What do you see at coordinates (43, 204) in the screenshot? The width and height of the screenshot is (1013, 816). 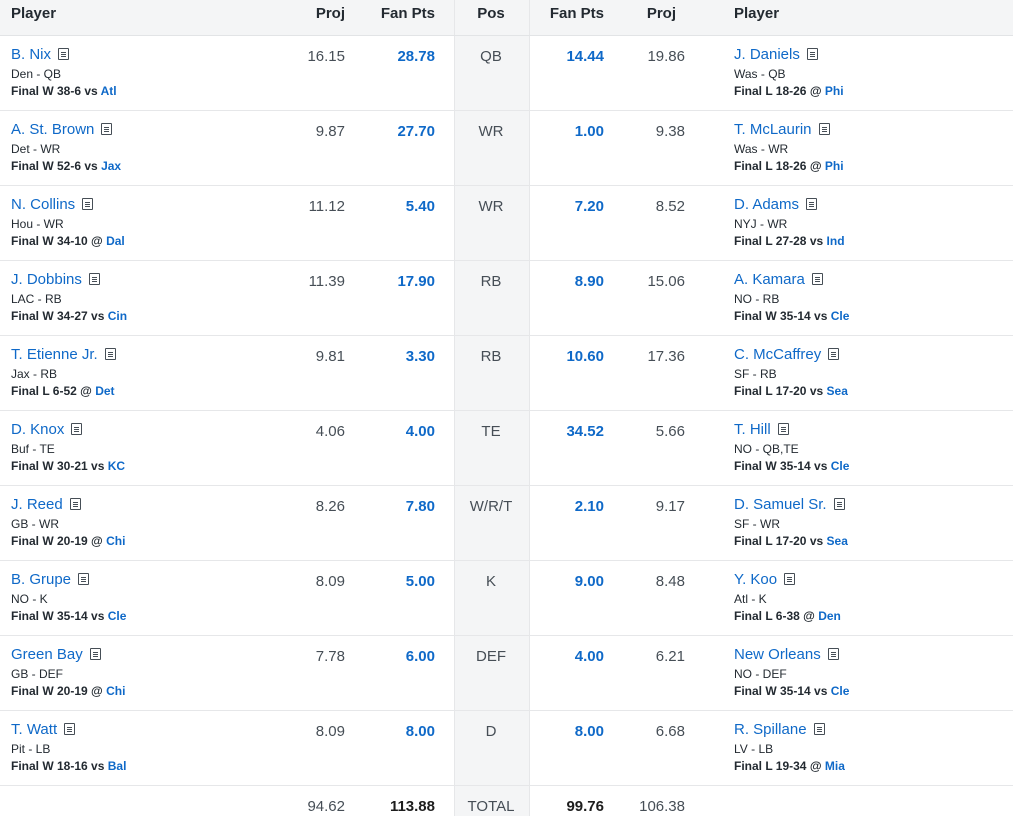 I see `player-link: N. Collins` at bounding box center [43, 204].